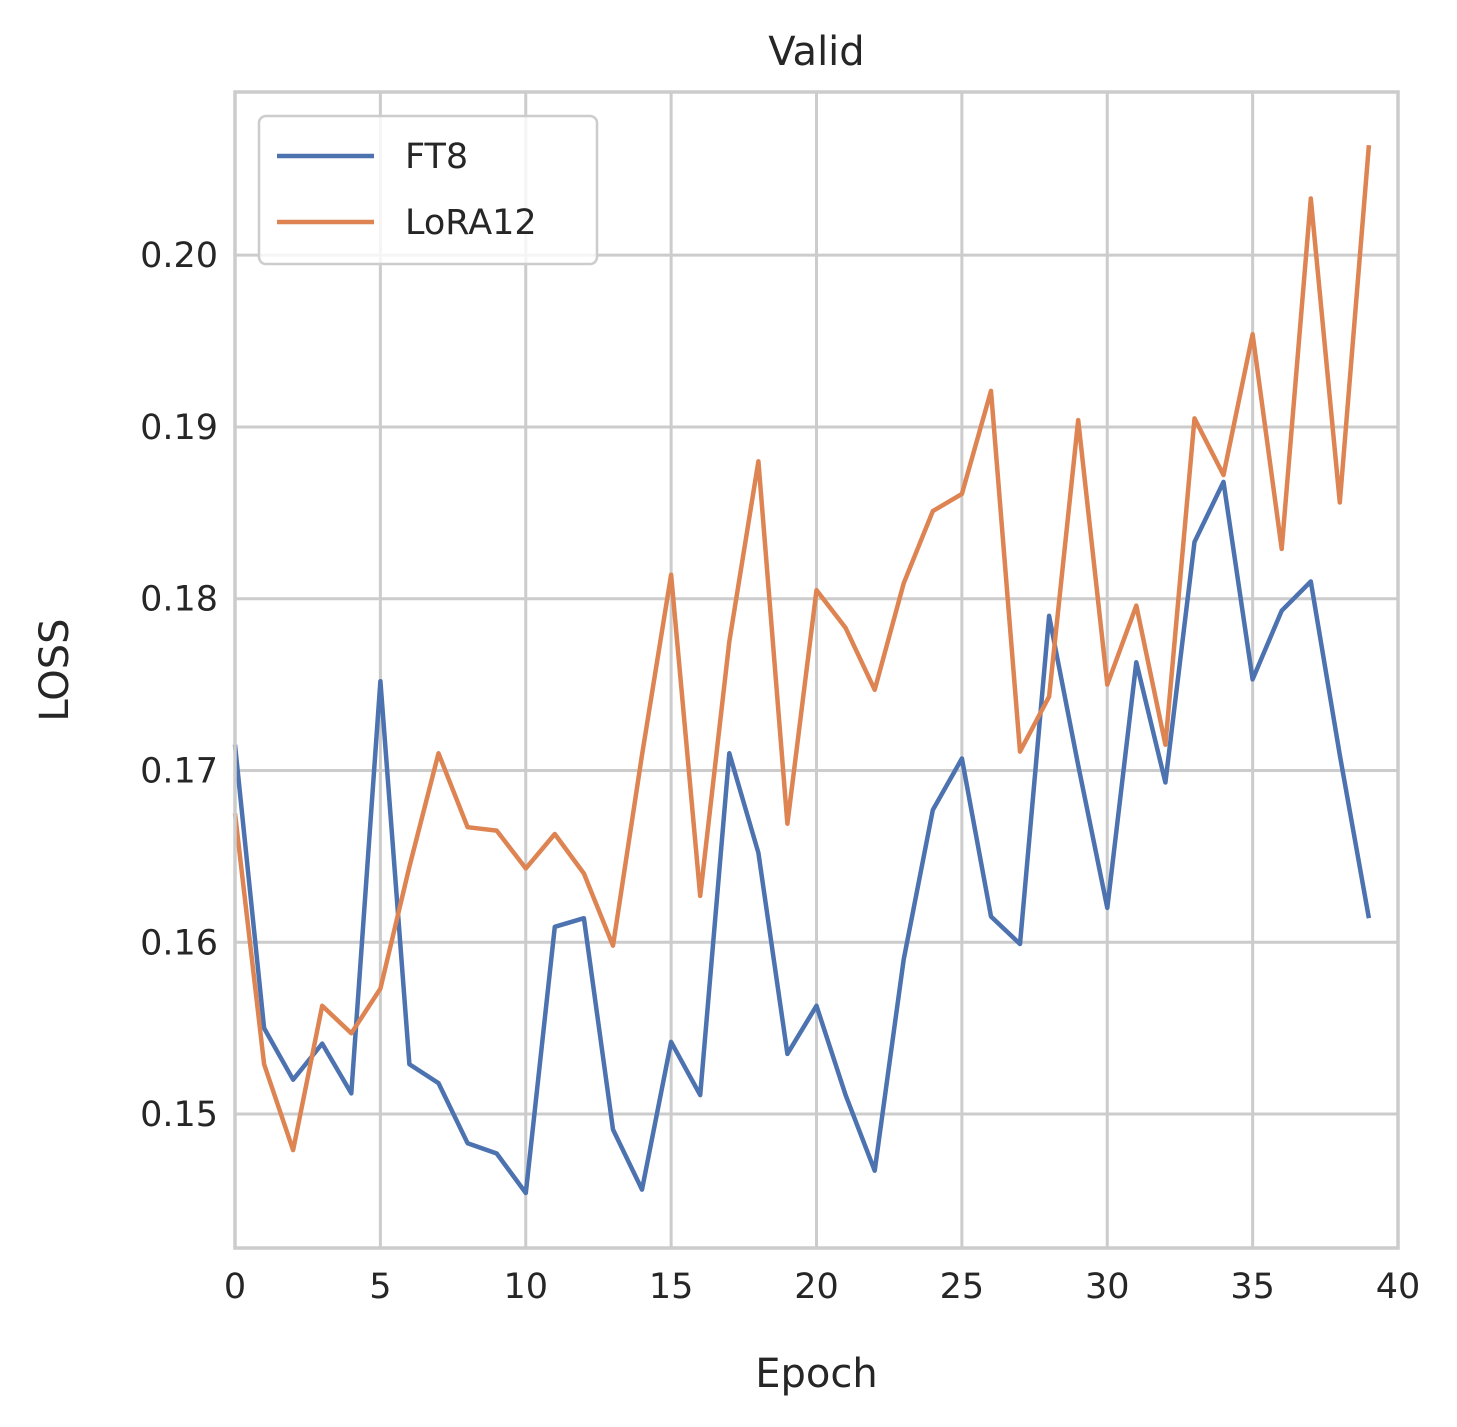 This screenshot has height=1427, width=1457. I want to click on legend-box, so click(428, 190).